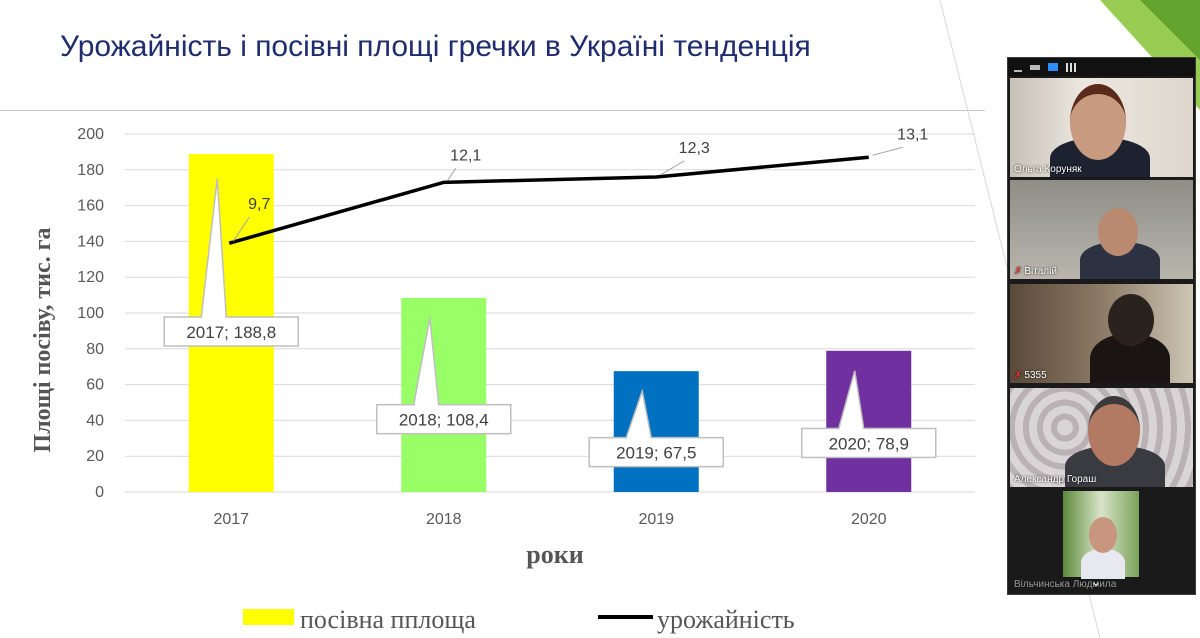 This screenshot has height=638, width=1200. What do you see at coordinates (869, 421) in the screenshot?
I see `bar-2020` at bounding box center [869, 421].